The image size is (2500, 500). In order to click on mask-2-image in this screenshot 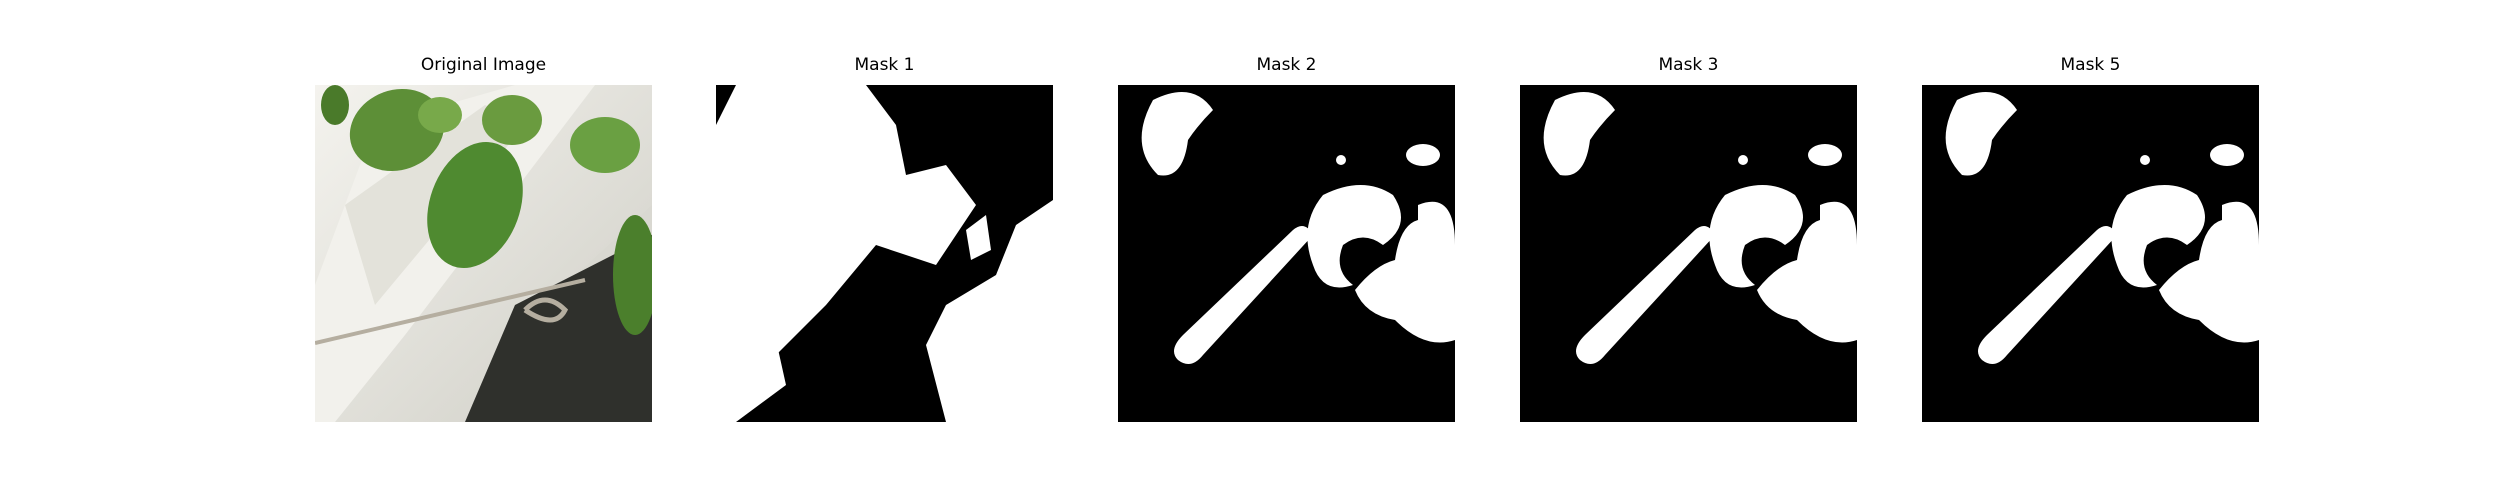, I will do `click(1286, 253)`.